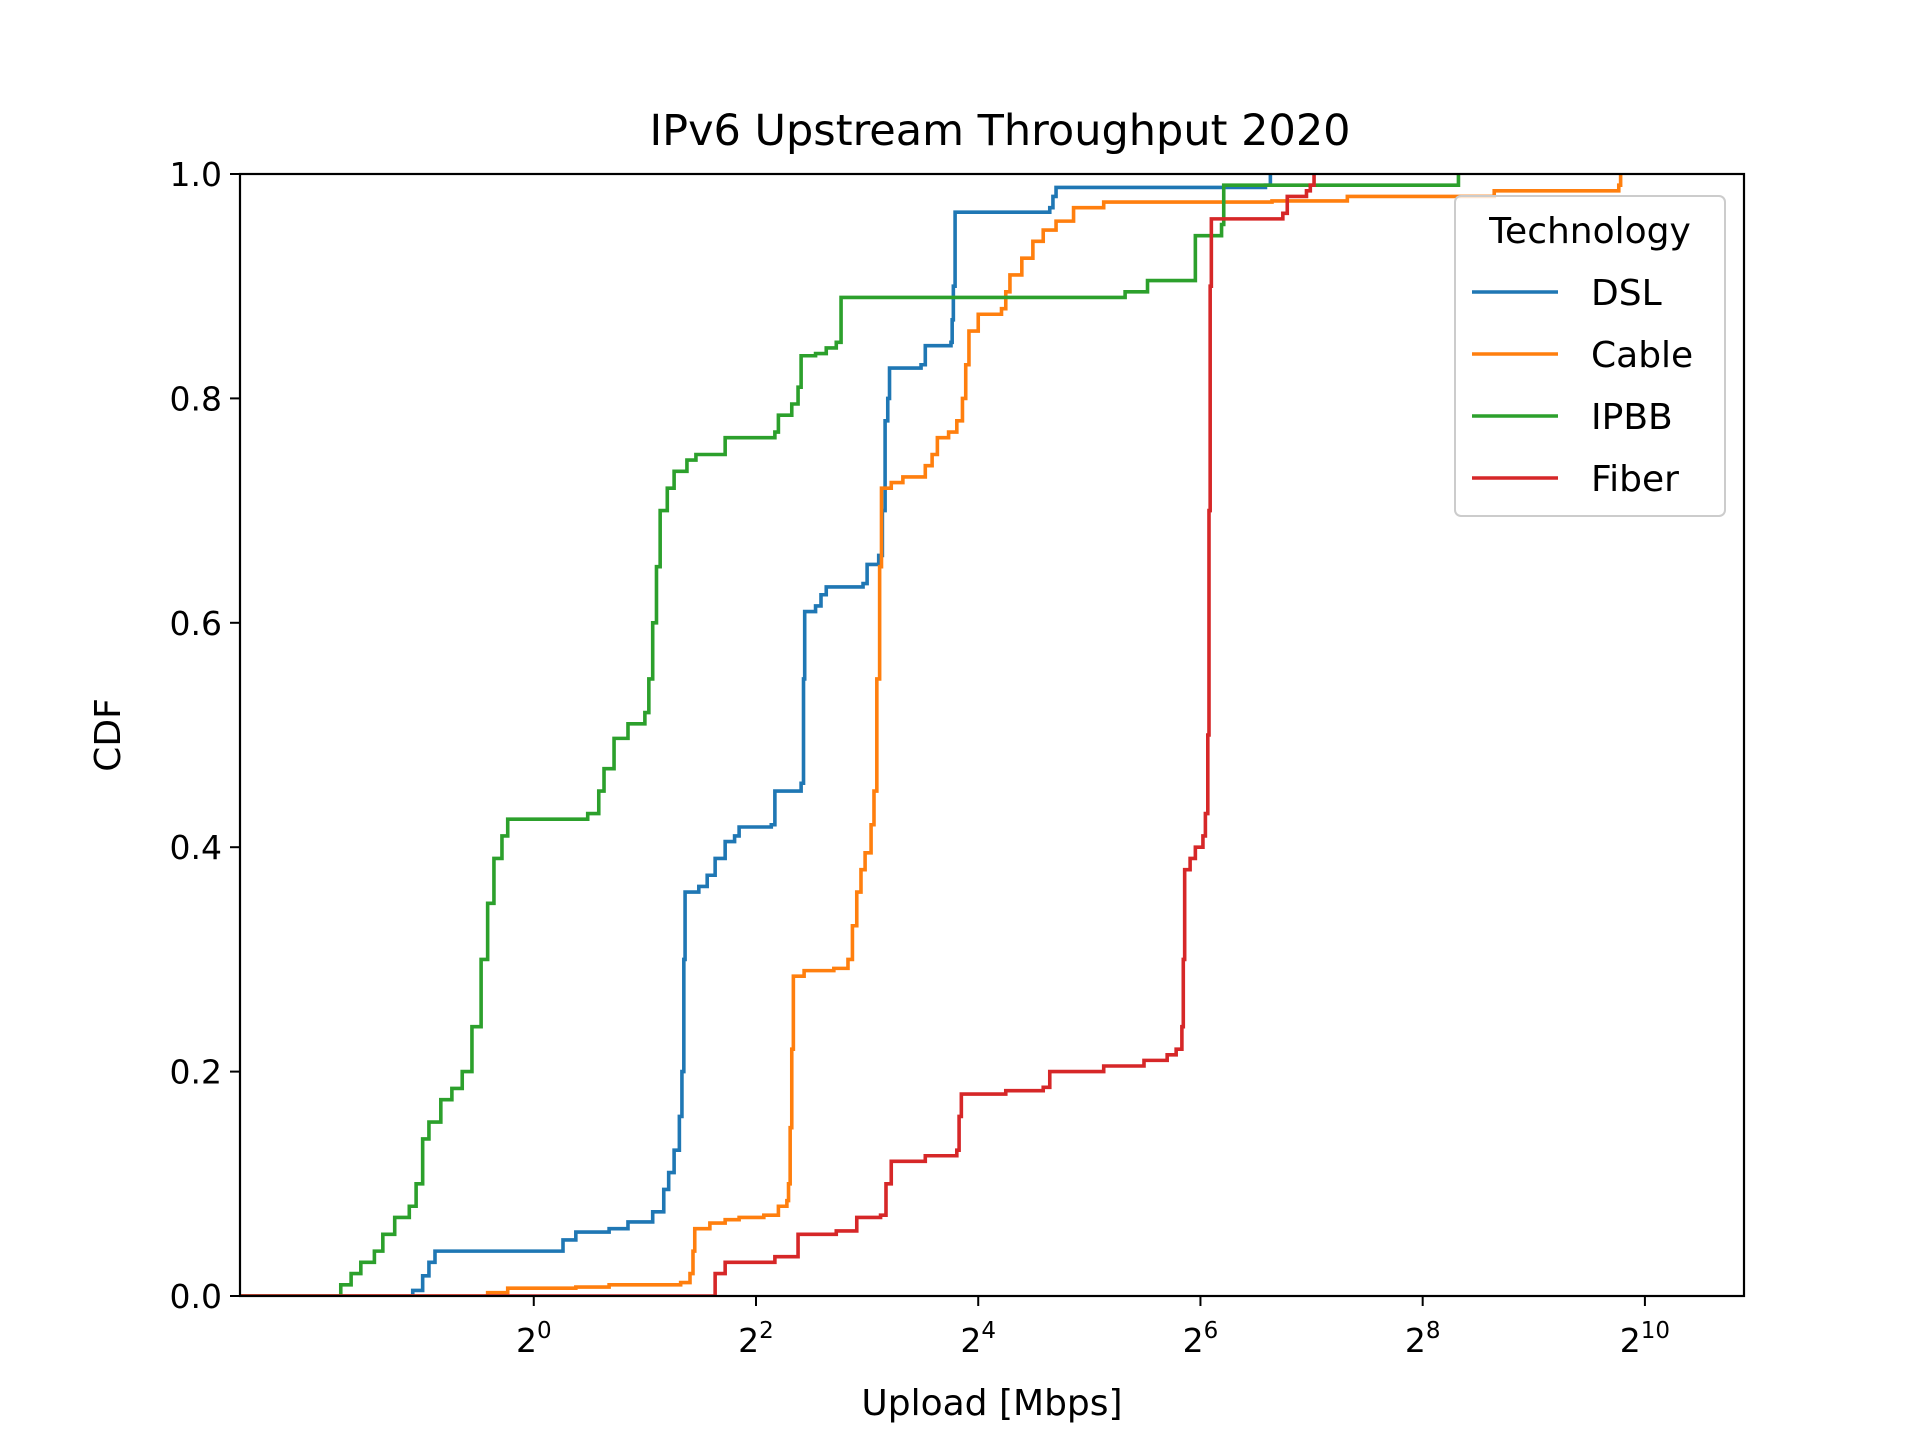 The width and height of the screenshot is (1920, 1440). I want to click on y-tick-label-0: 0.0, so click(196, 1296).